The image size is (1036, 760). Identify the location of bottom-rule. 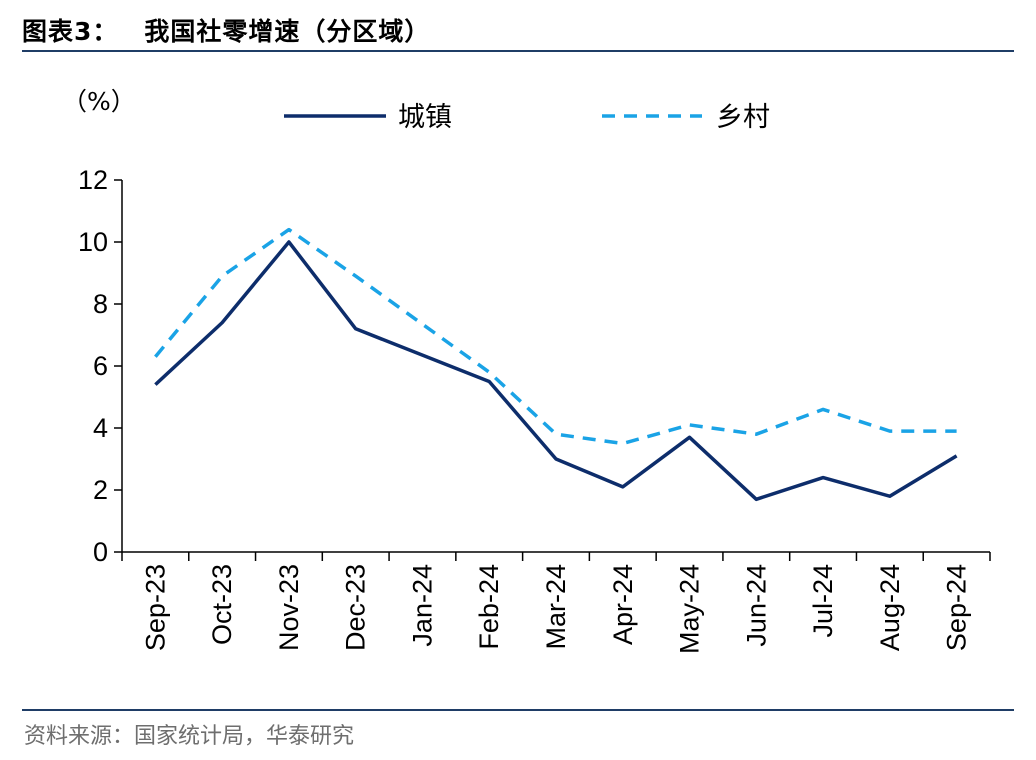
(518, 710).